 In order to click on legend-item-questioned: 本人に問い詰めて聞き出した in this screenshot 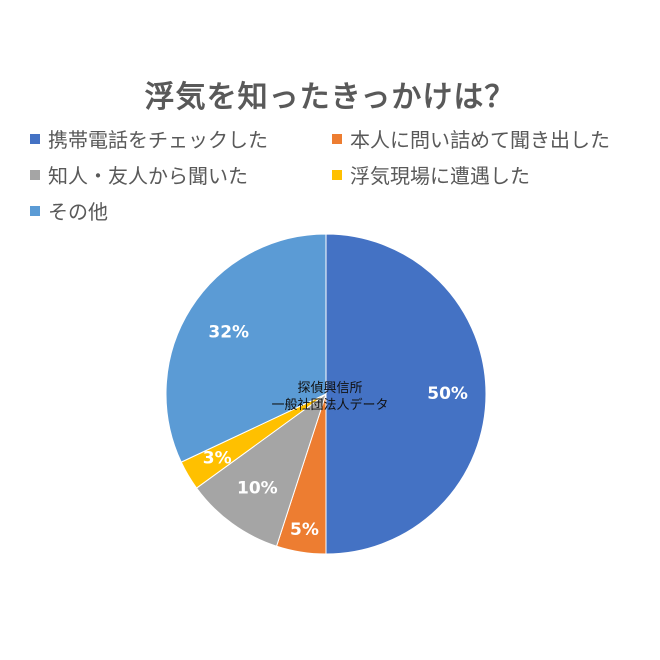, I will do `click(471, 138)`.